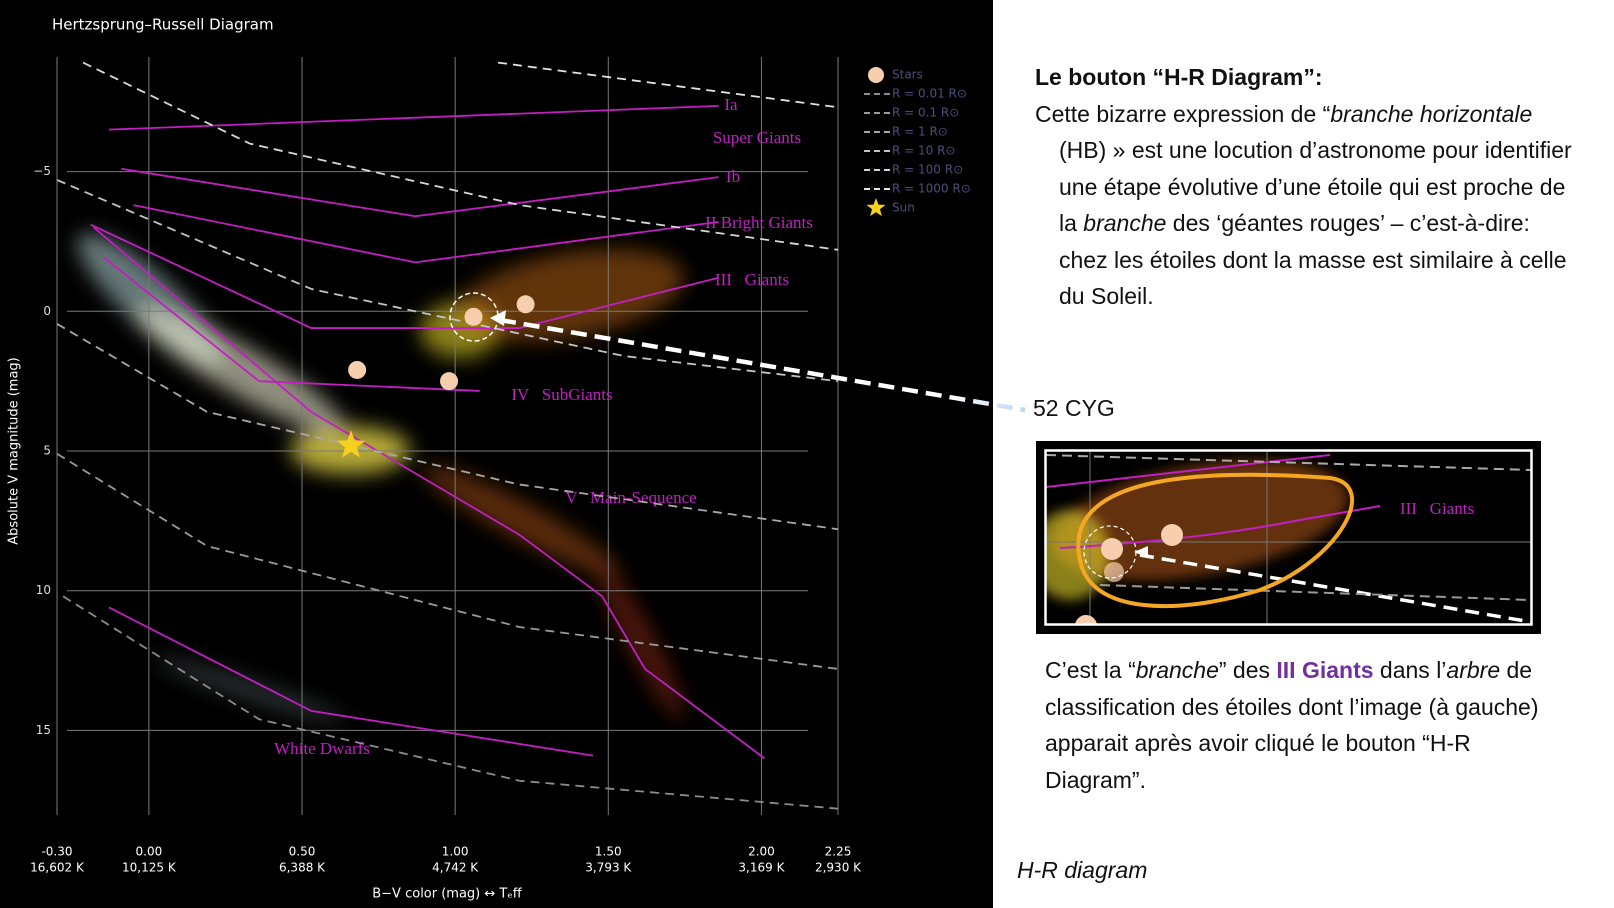 The image size is (1614, 908). What do you see at coordinates (56, 852) in the screenshot?
I see `x-tick-label: -0.30` at bounding box center [56, 852].